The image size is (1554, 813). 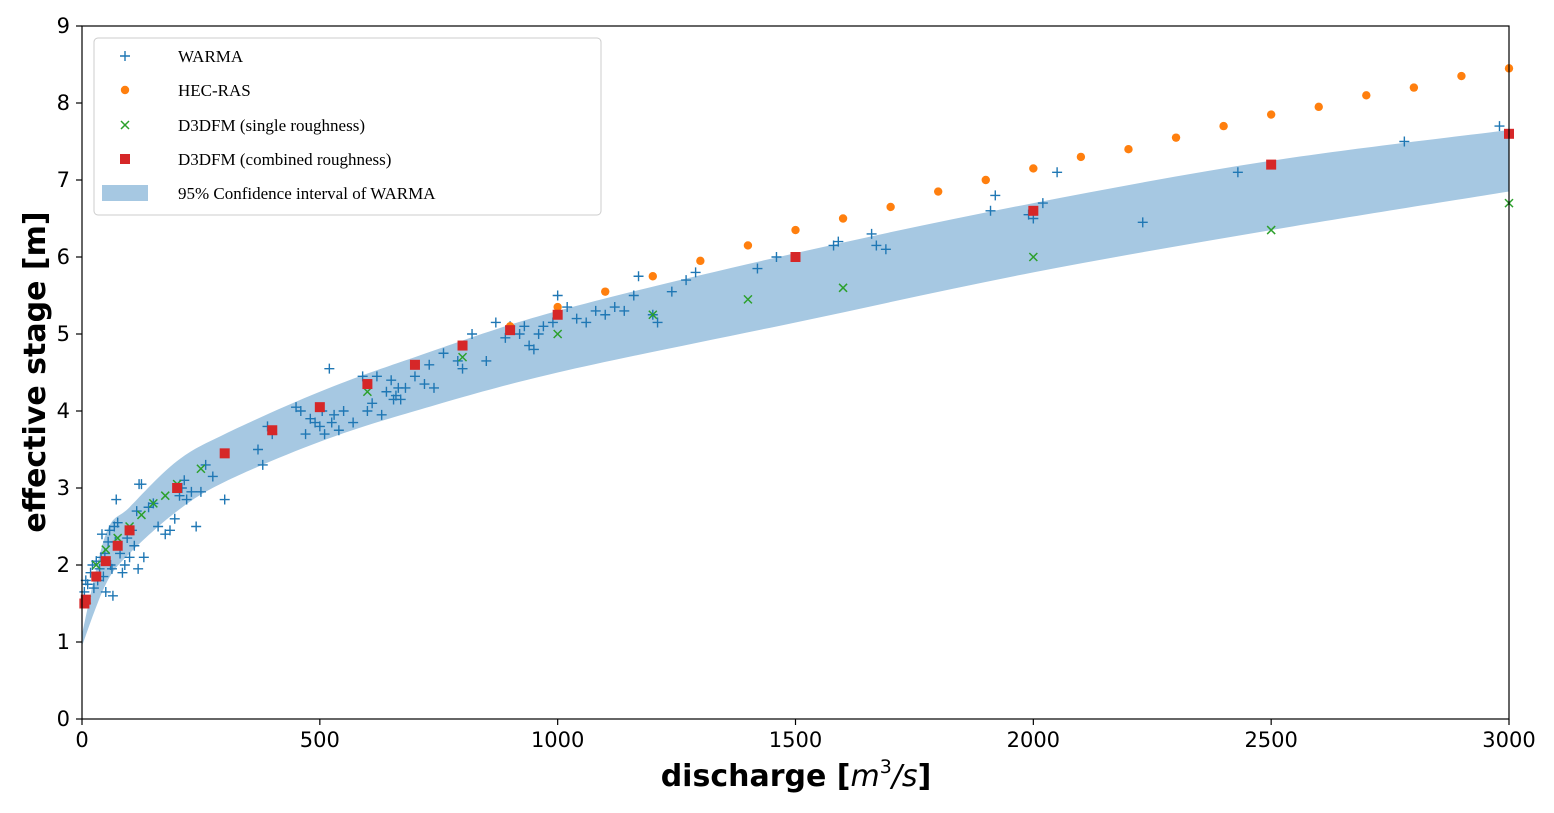 What do you see at coordinates (63, 103) in the screenshot?
I see `y-tick-label: 8` at bounding box center [63, 103].